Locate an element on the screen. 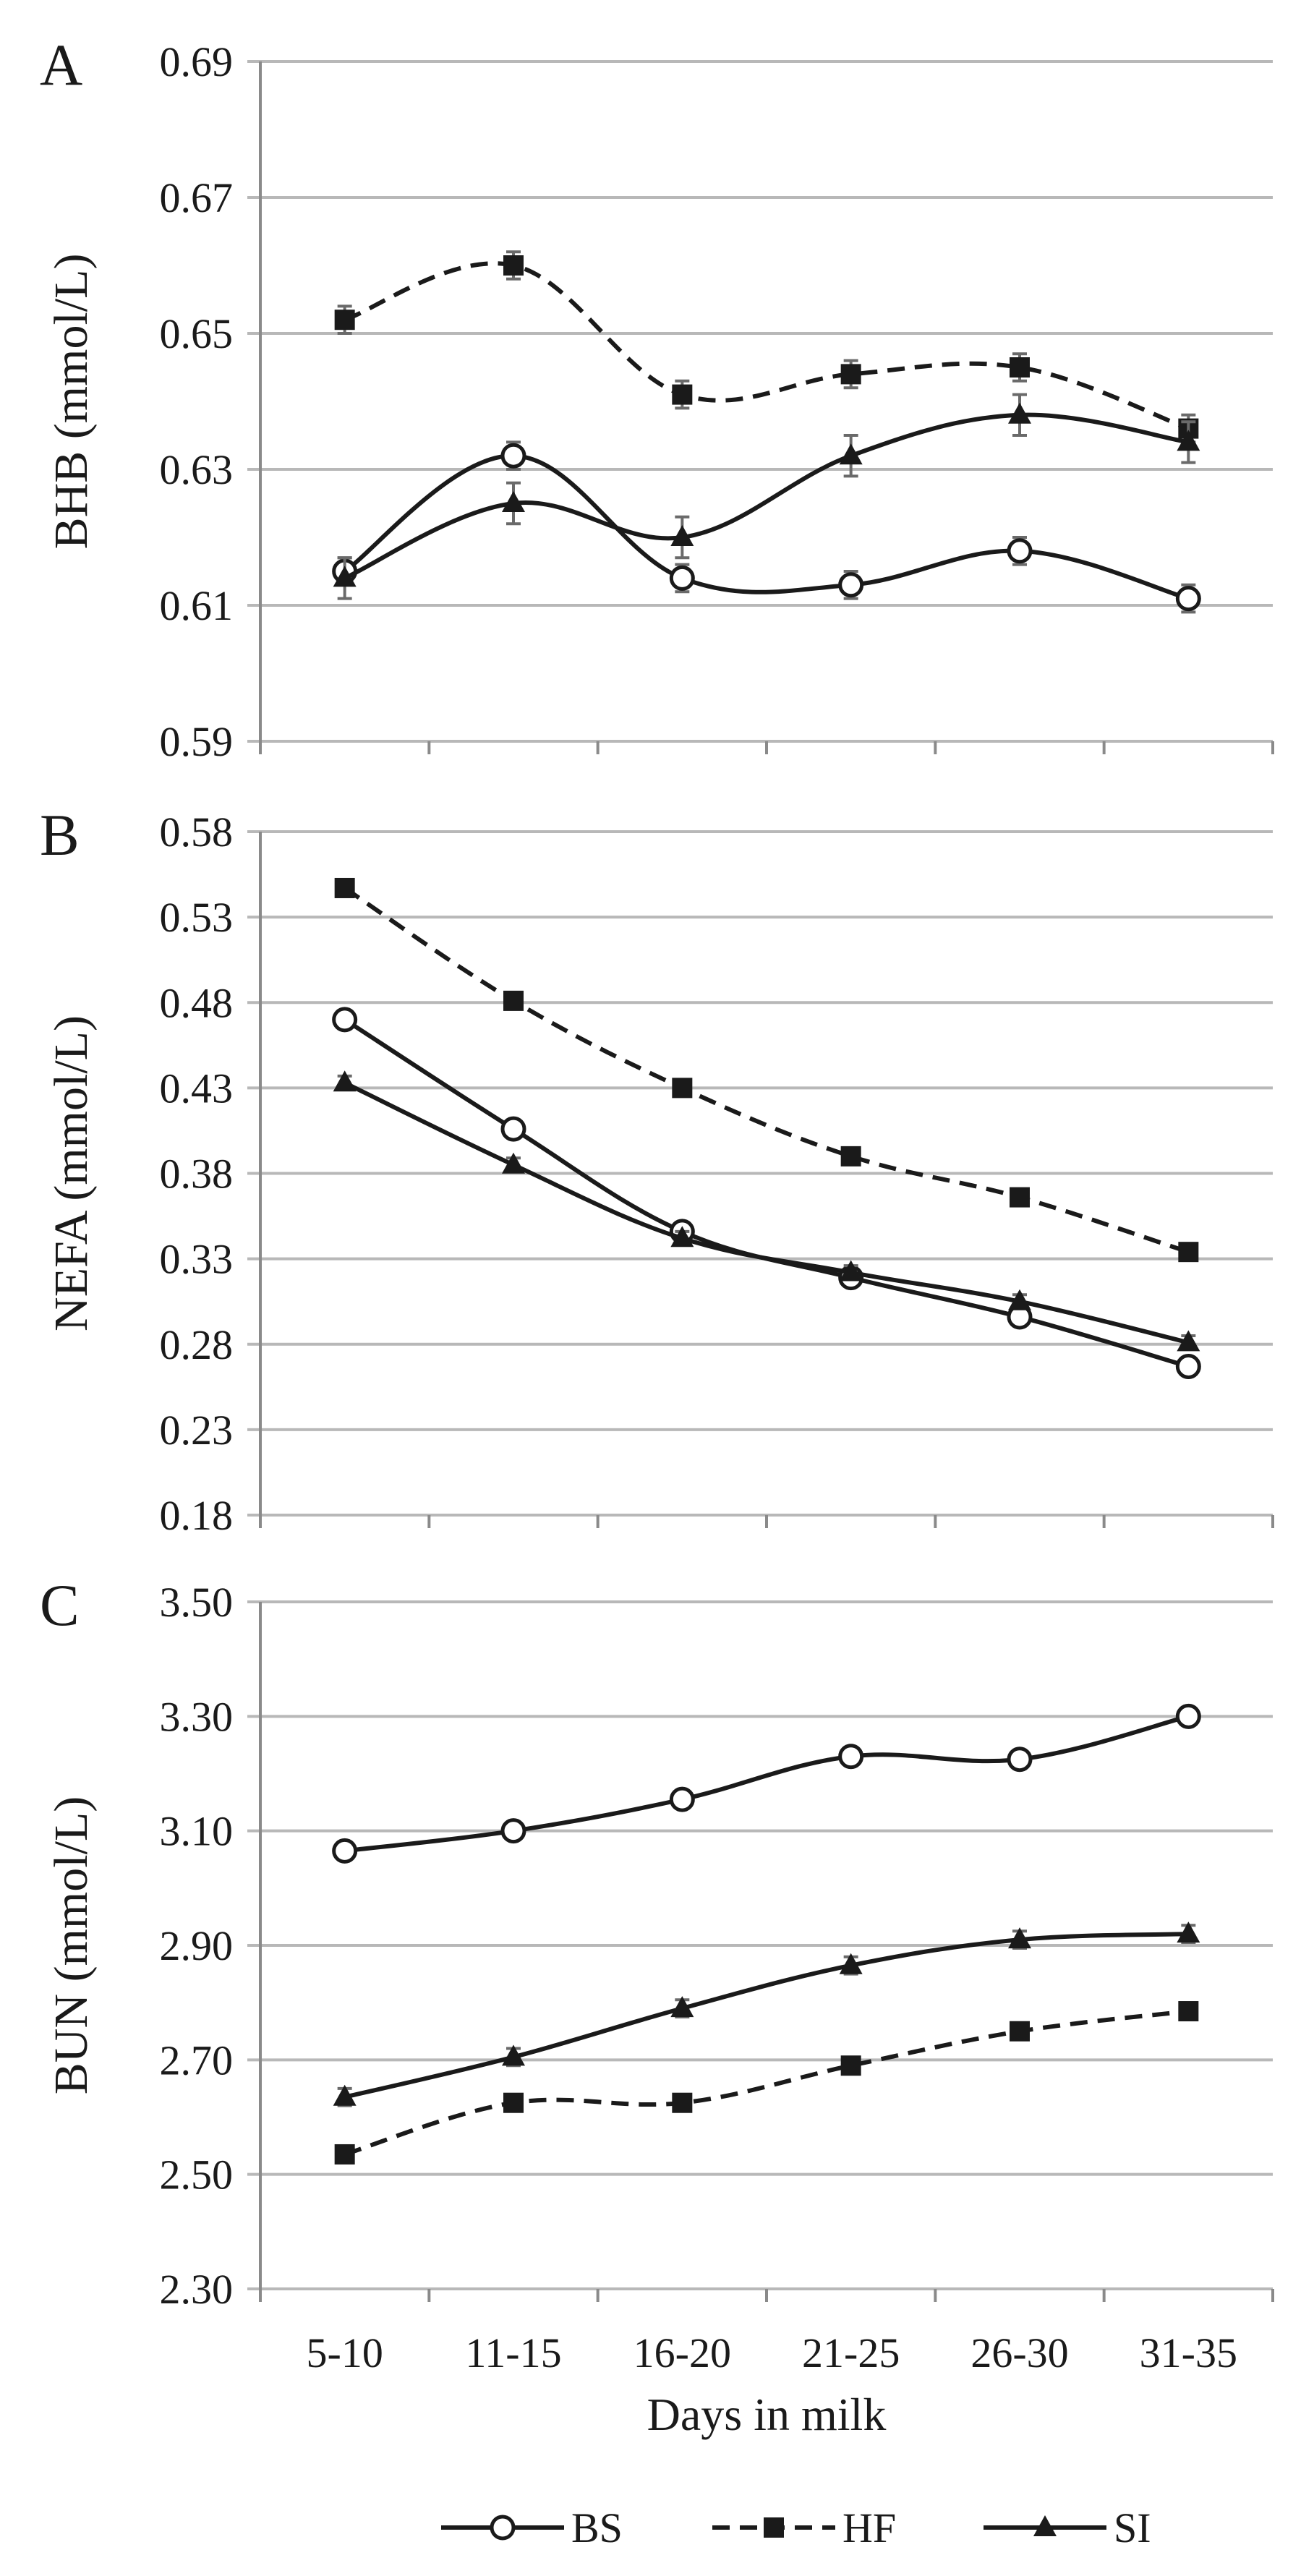 Image resolution: width=1314 pixels, height=2576 pixels. legend-label: BS is located at coordinates (597, 2527).